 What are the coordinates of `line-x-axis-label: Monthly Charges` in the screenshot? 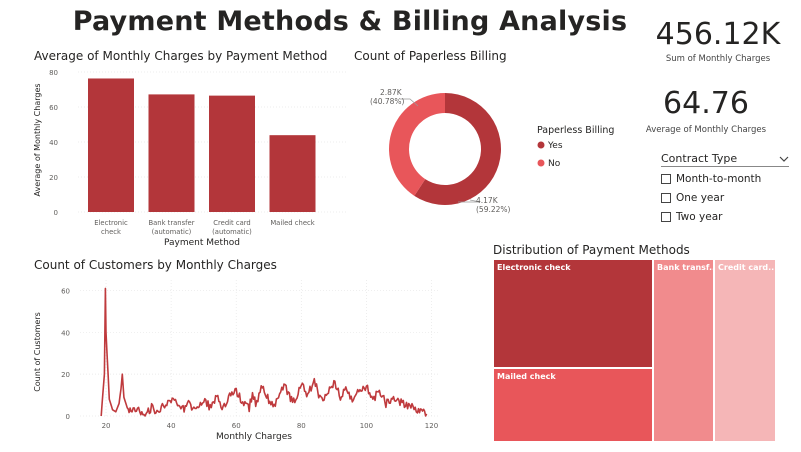 It's located at (254, 437).